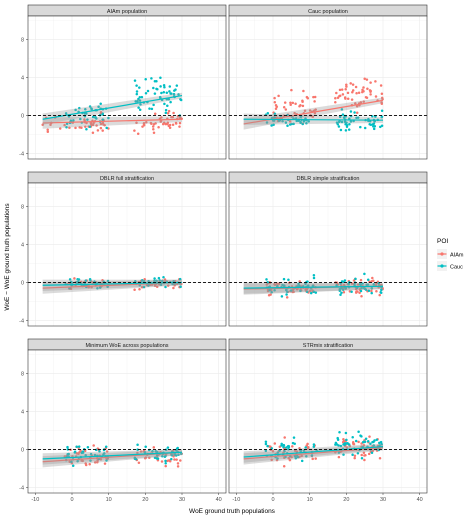 The width and height of the screenshot is (474, 519). I want to click on x-tick-label: 30, so click(383, 500).